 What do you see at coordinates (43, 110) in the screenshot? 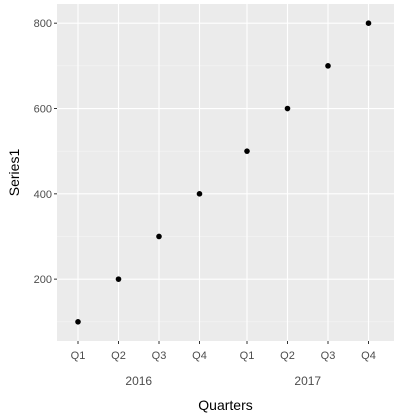
I see `y-tick-label: 600` at bounding box center [43, 110].